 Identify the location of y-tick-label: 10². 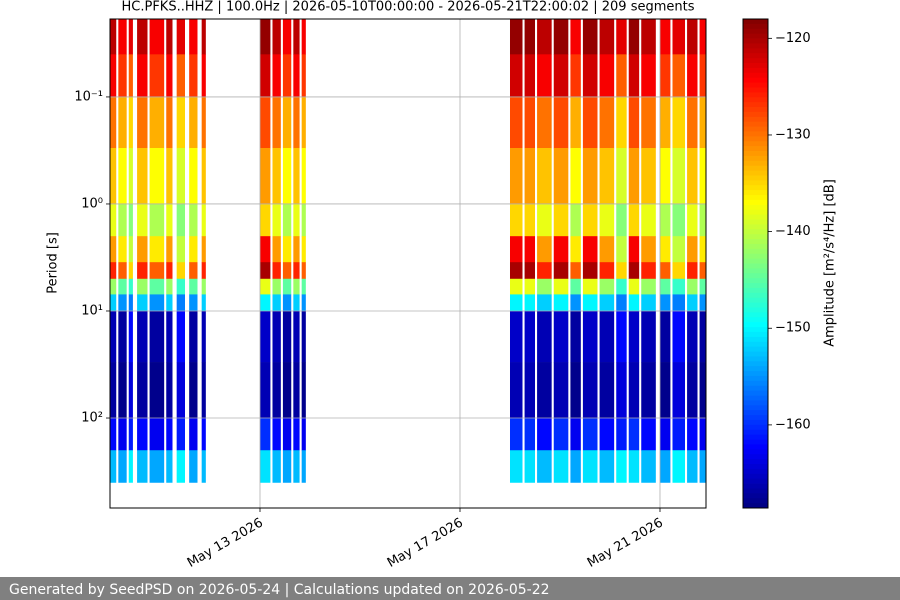
(92, 418).